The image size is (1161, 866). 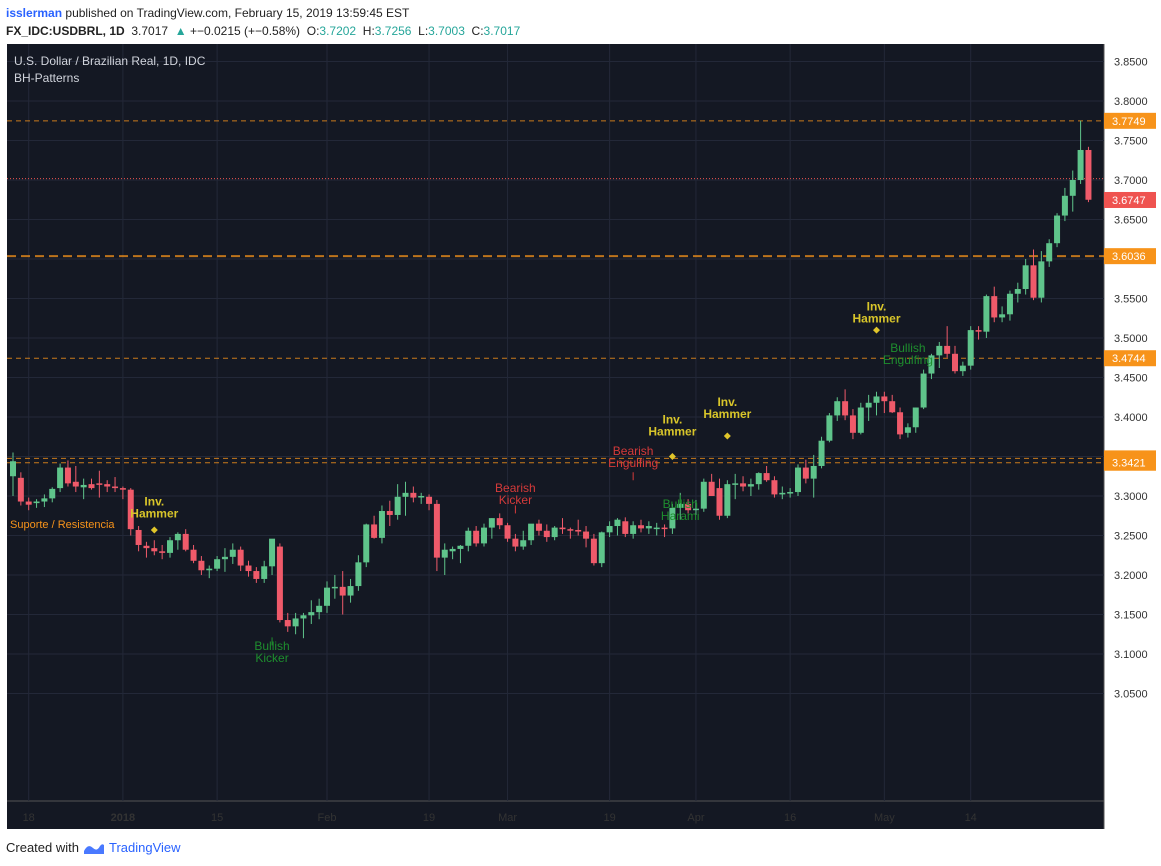 I want to click on tradingview-logo-icon, so click(x=93, y=848).